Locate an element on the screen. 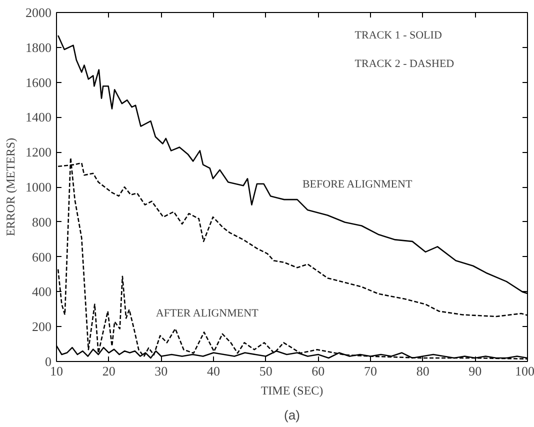 This screenshot has height=427, width=534. x-axis-title: TIME (SEC) is located at coordinates (292, 391).